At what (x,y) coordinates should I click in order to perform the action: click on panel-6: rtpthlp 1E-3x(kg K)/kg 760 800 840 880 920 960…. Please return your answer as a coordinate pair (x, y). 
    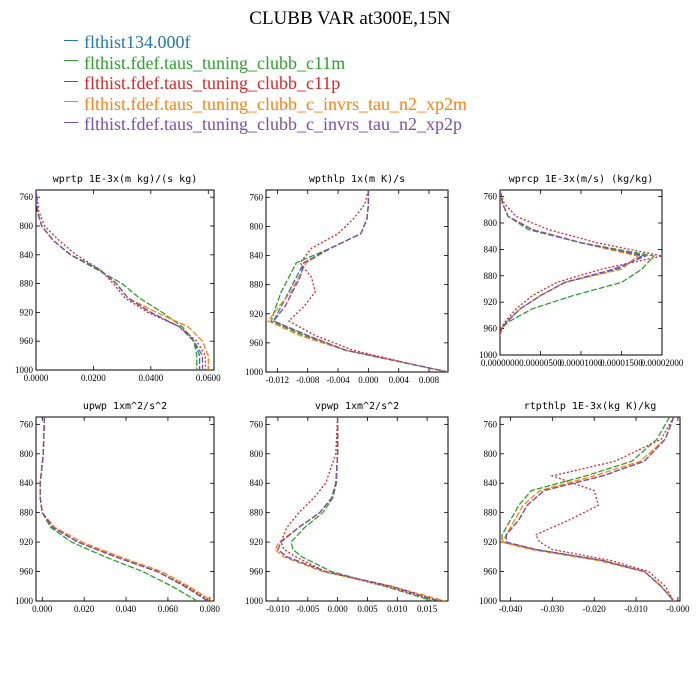
    Looking at the image, I should click on (584, 507).